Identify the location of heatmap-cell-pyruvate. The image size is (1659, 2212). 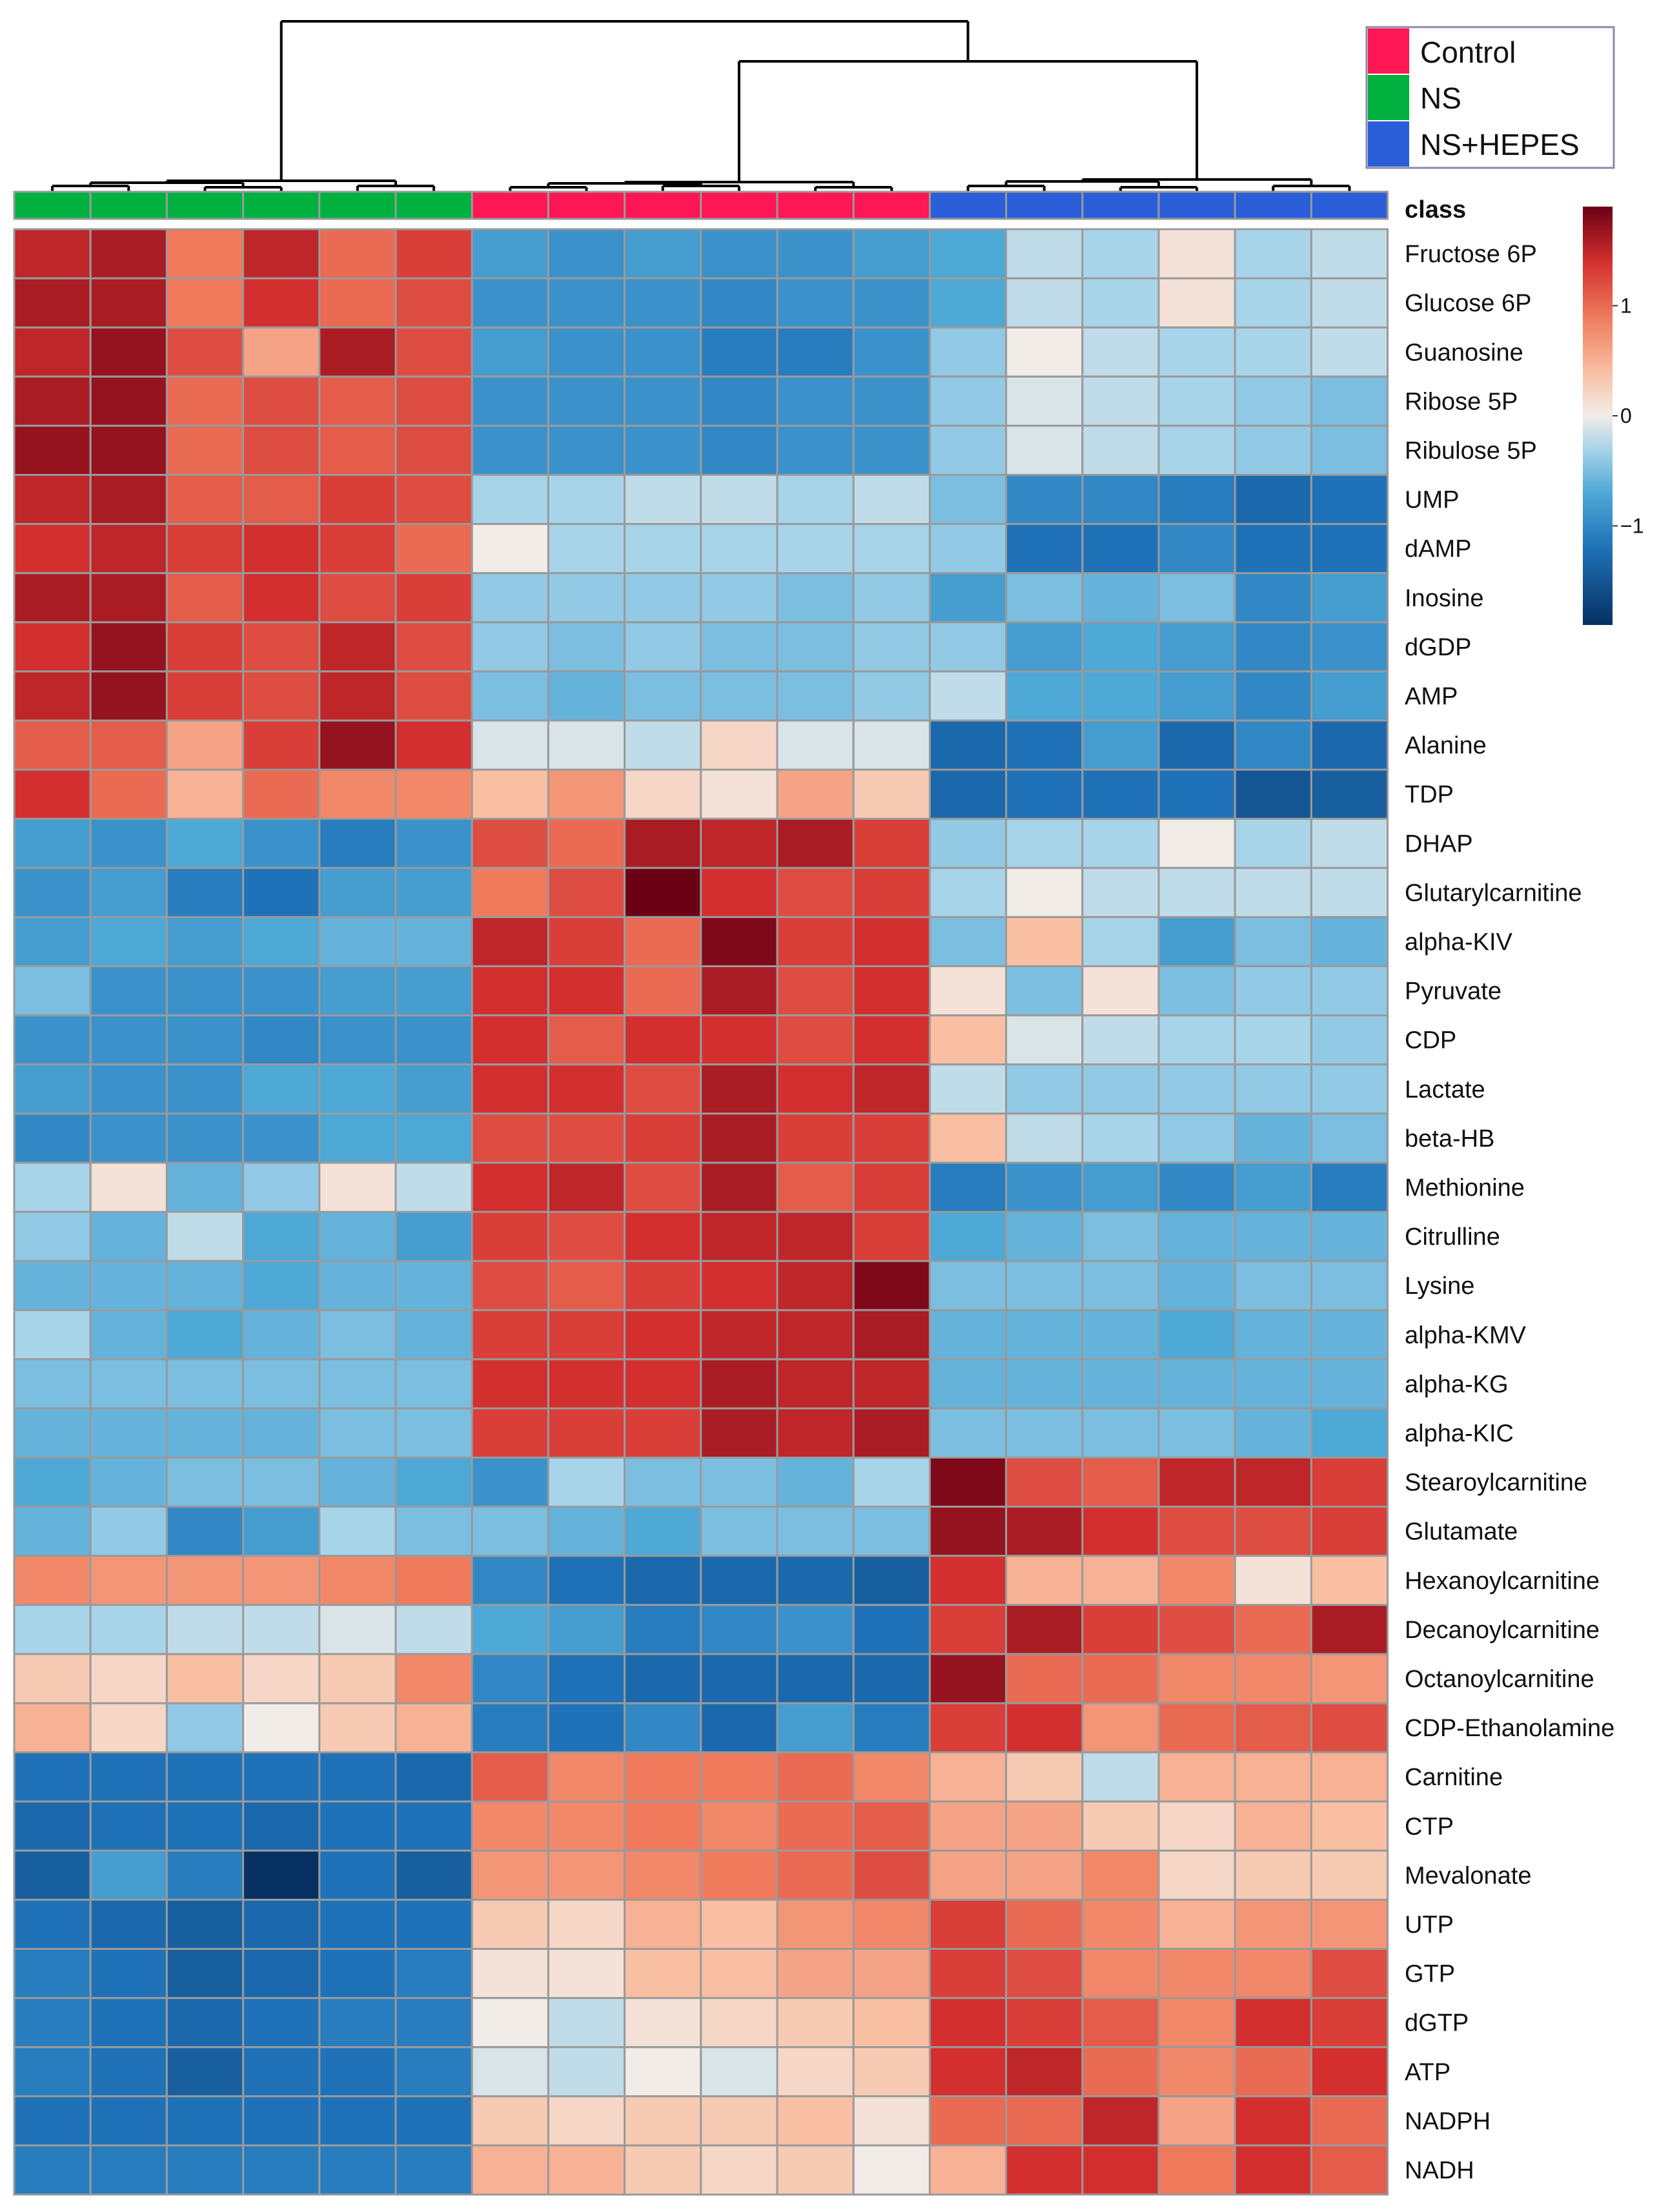
(128, 991).